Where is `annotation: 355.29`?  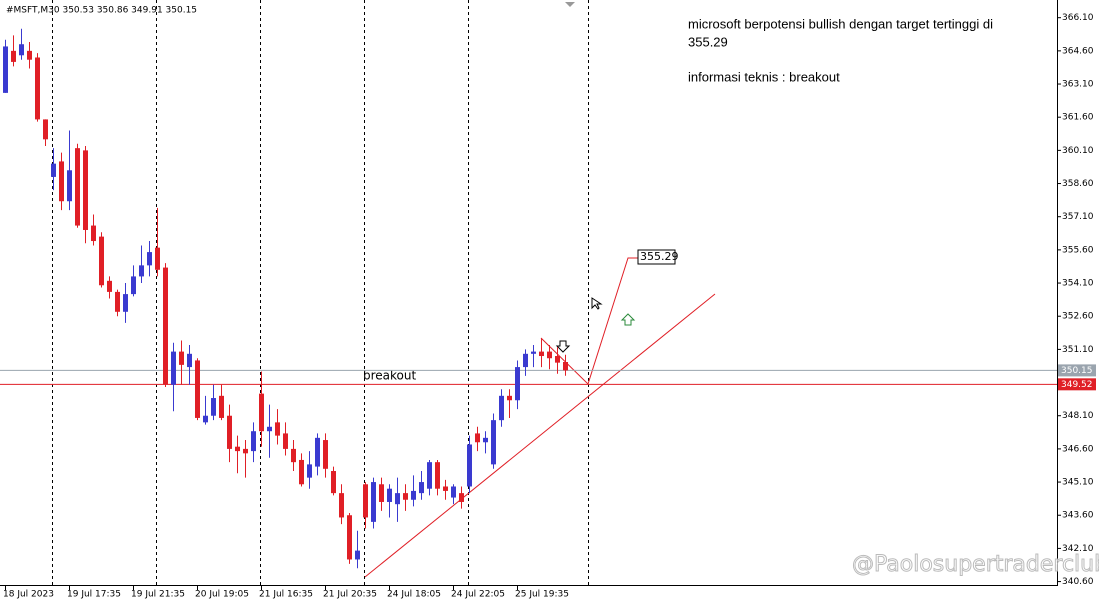 annotation: 355.29 is located at coordinates (708, 41).